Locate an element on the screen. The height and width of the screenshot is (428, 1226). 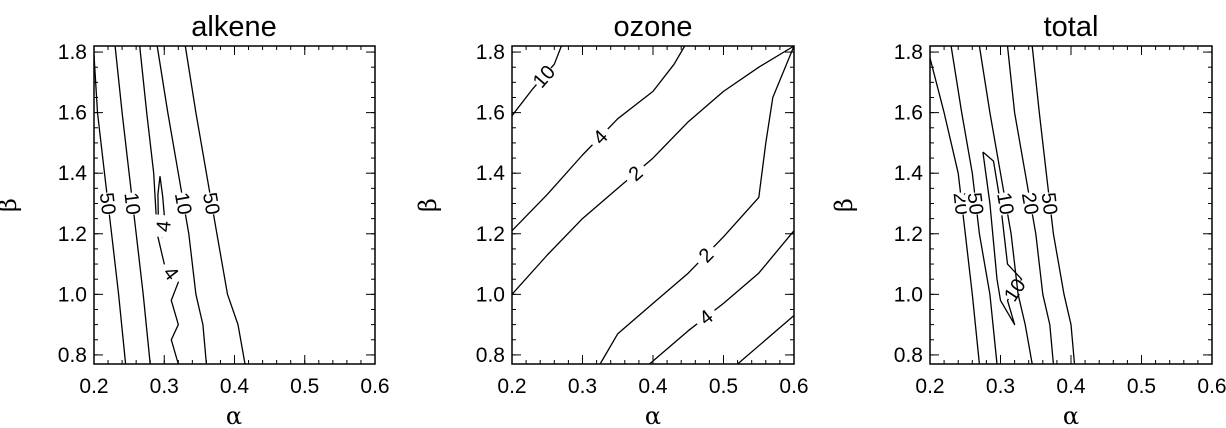
contour-label: 20 is located at coordinates (1029, 204).